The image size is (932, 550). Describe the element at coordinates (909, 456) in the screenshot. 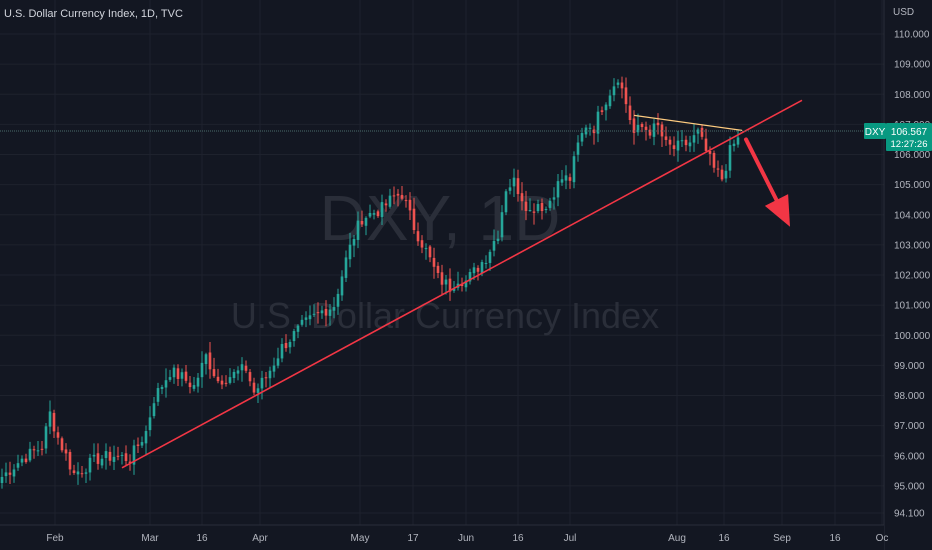

I see `y-tick-label: 96.000` at that location.